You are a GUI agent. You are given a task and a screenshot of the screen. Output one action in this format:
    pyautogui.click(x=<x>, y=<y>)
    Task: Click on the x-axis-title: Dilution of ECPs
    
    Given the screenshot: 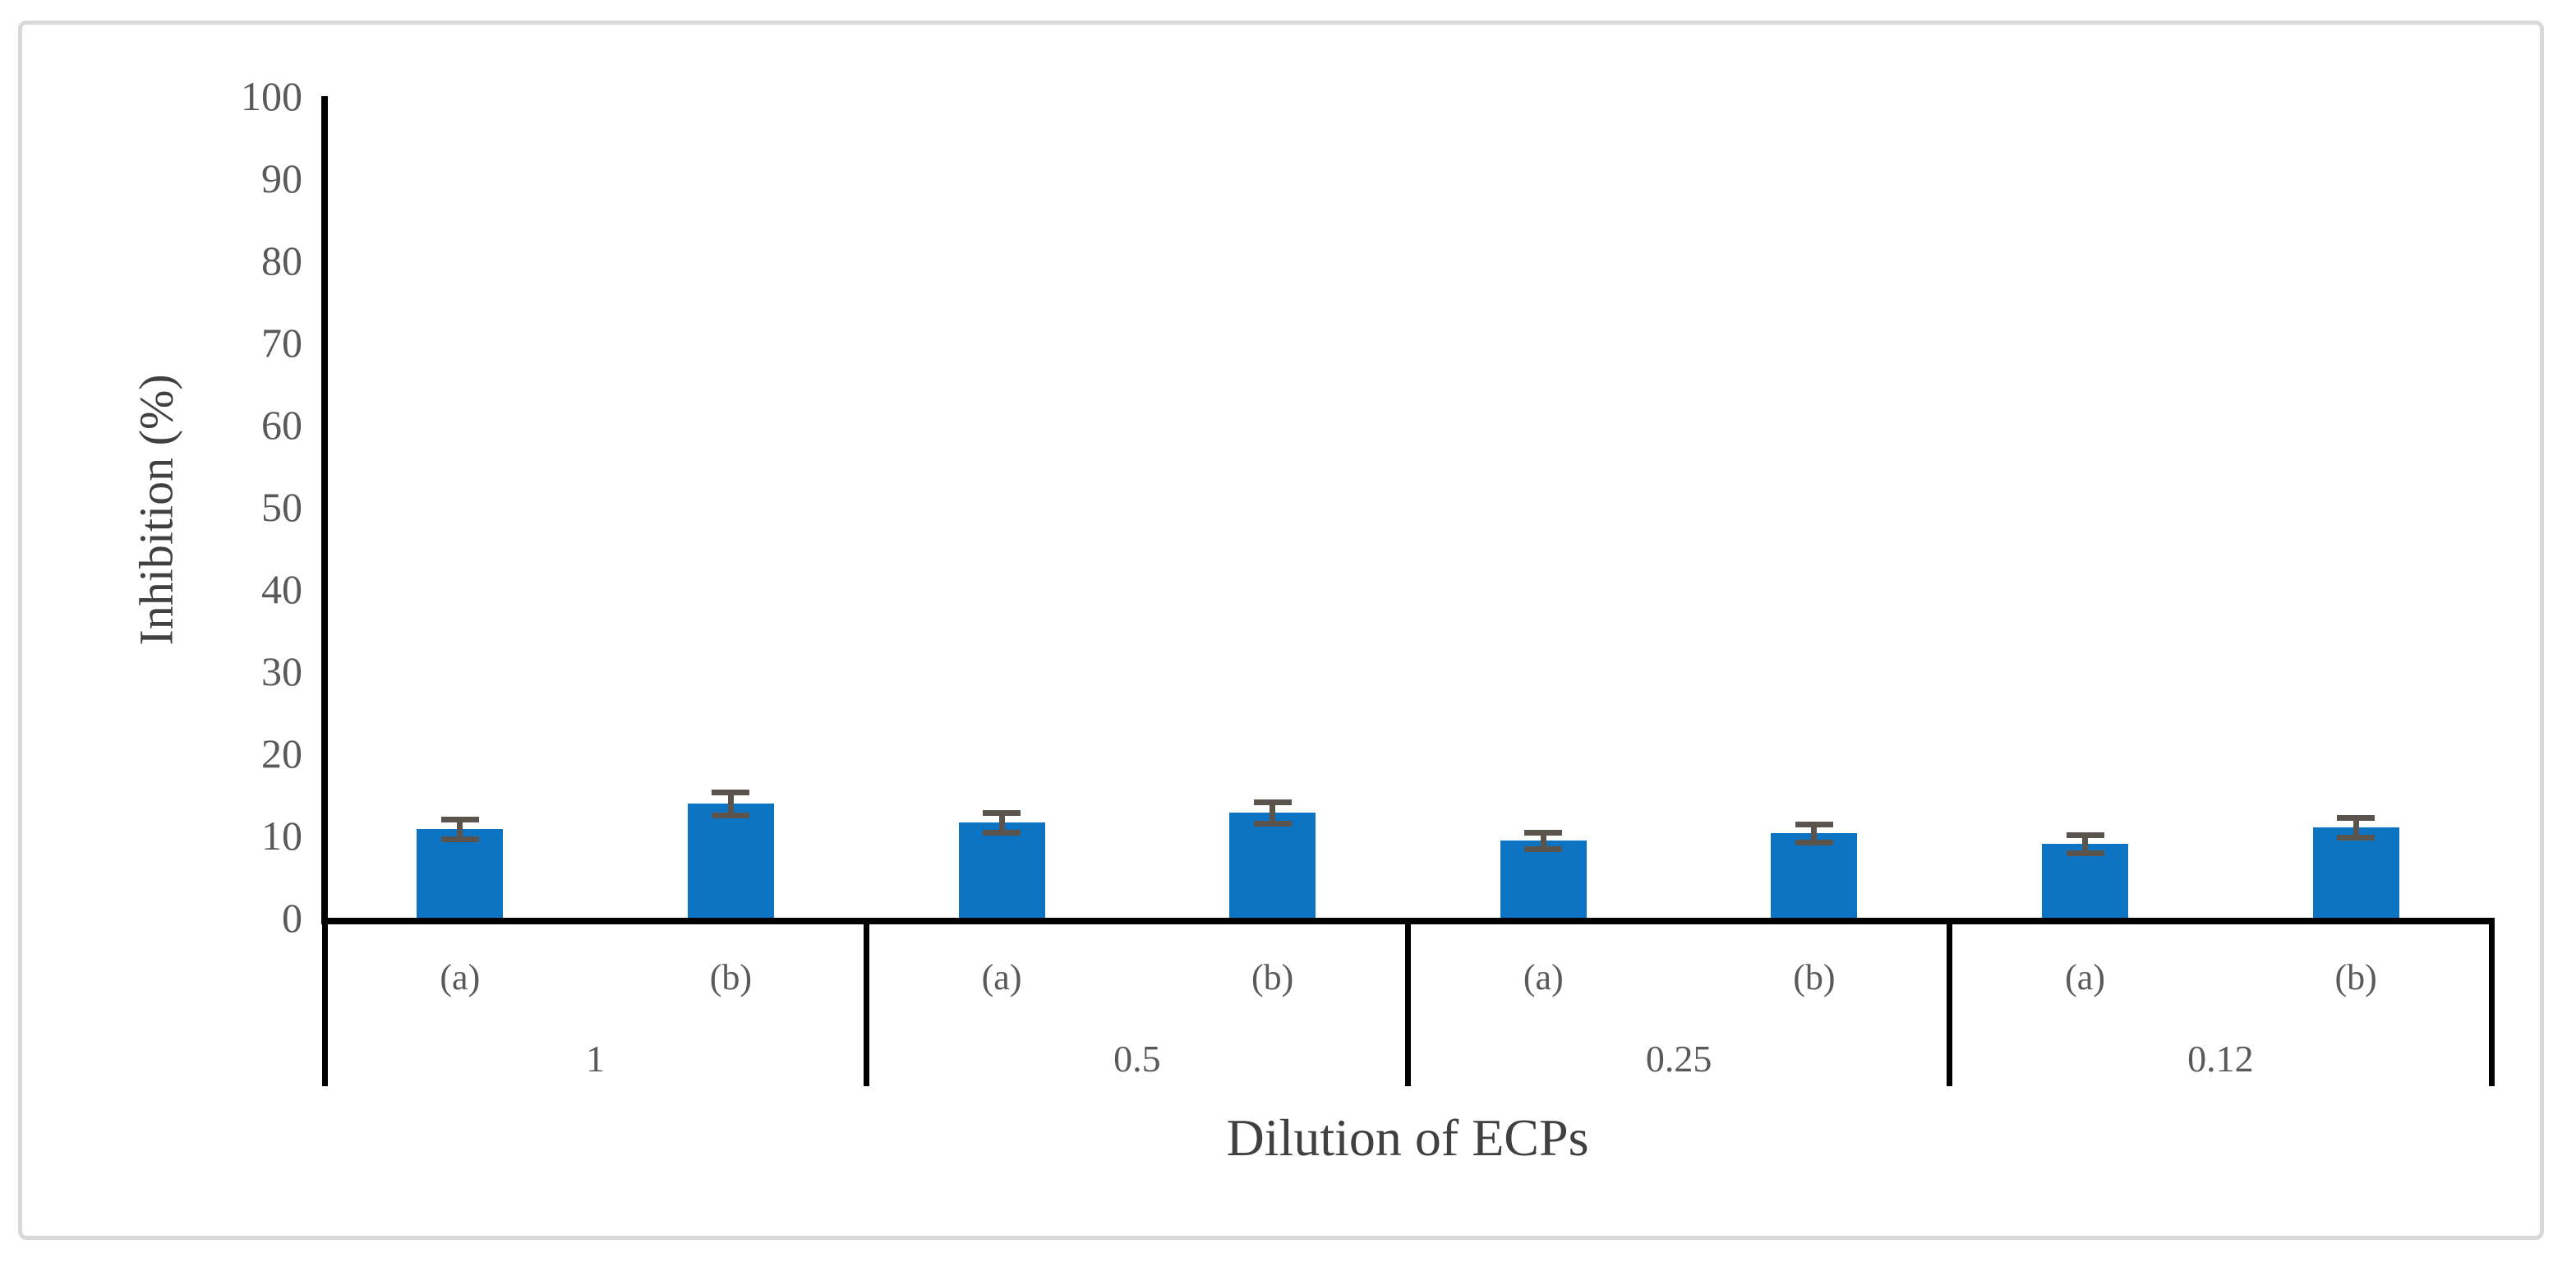 What is the action you would take?
    pyautogui.click(x=1407, y=1138)
    